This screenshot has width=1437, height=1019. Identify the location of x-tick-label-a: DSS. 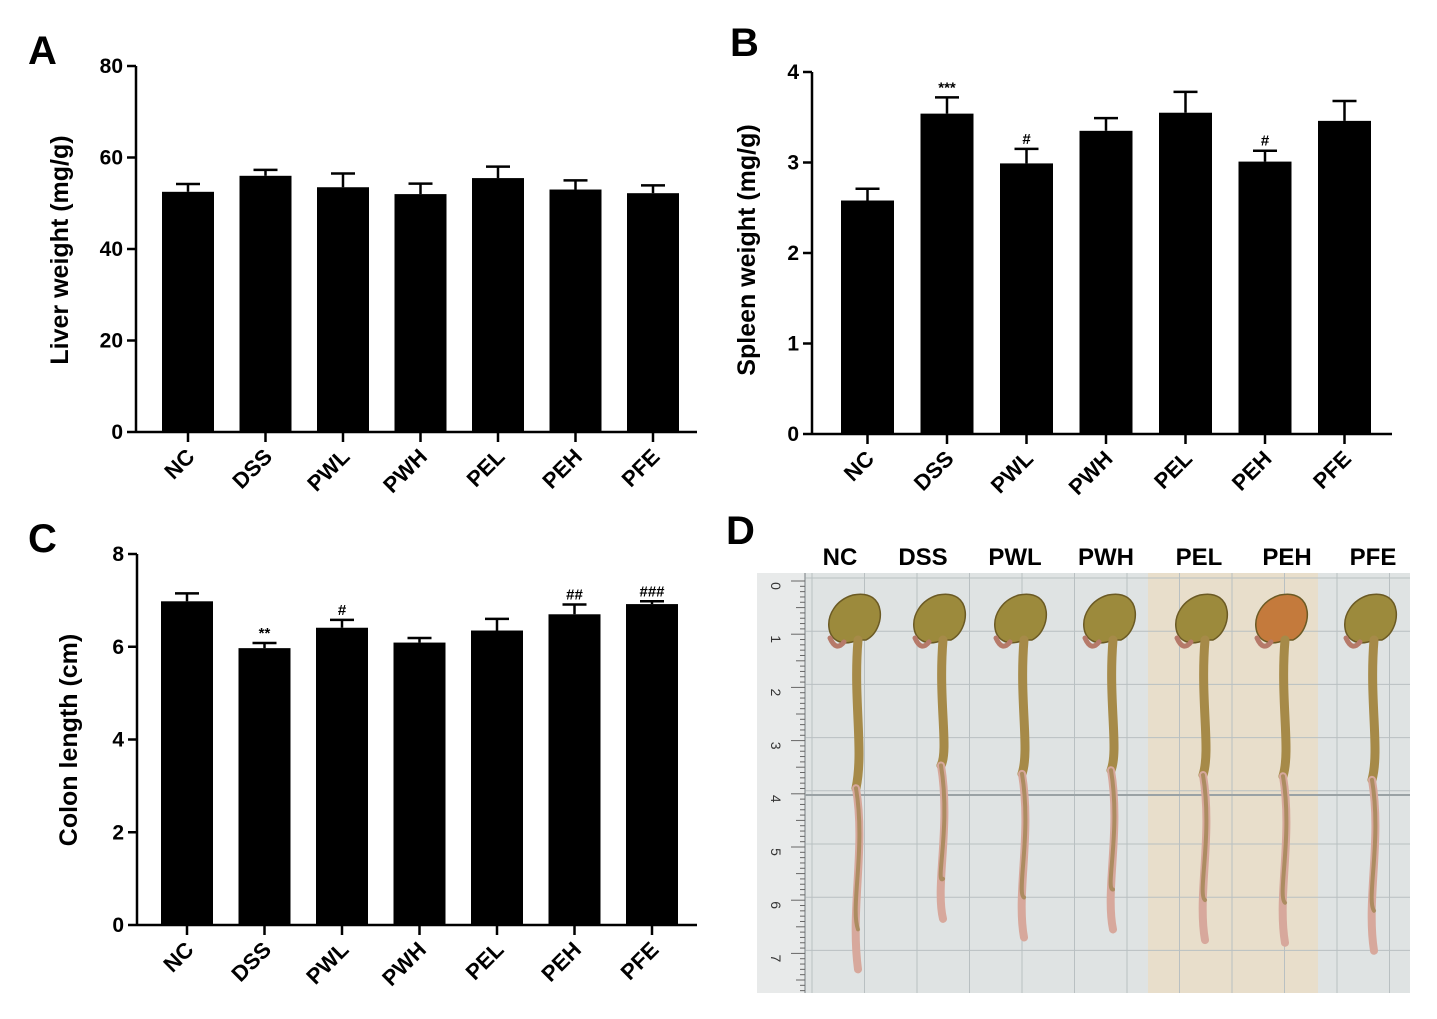
(252, 469).